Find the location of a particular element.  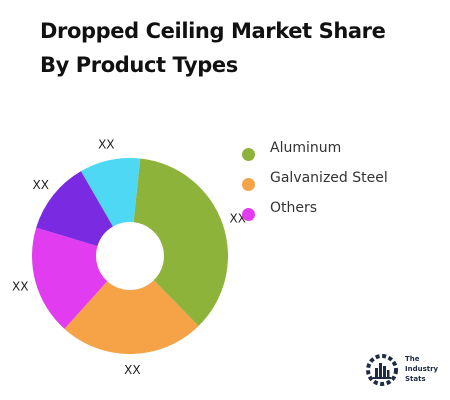

legend-dot-galvanized-steel is located at coordinates (248, 184).